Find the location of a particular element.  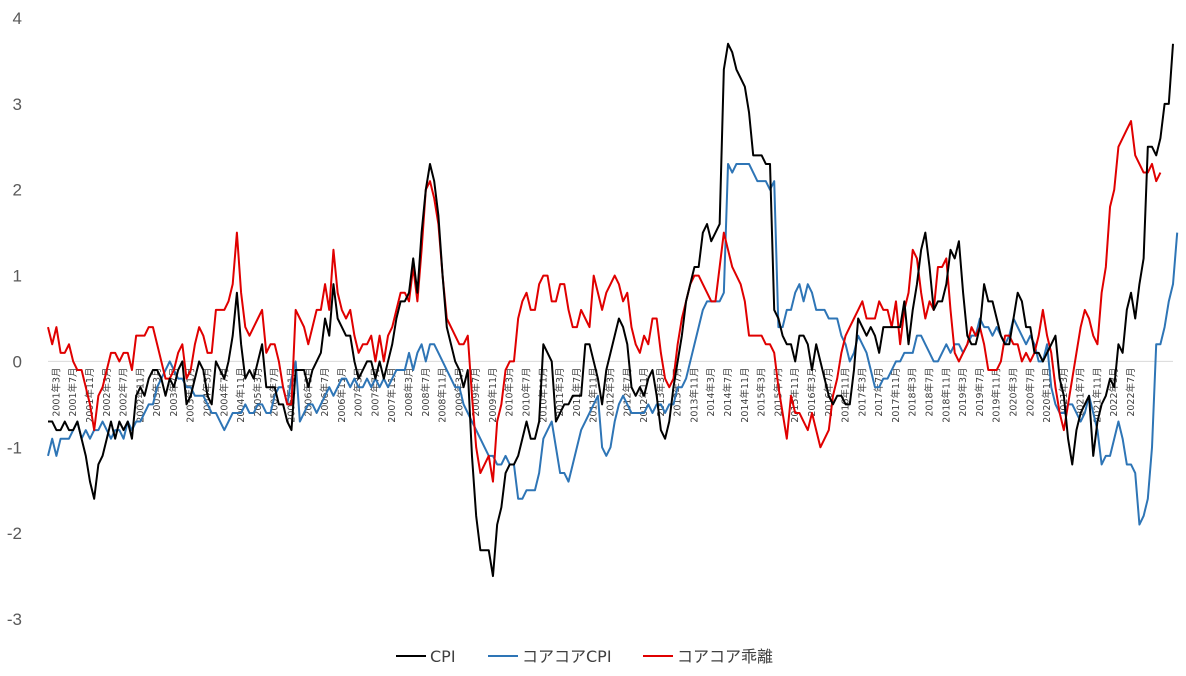

x-tick-label: 2017年7月 is located at coordinates (879, 391).